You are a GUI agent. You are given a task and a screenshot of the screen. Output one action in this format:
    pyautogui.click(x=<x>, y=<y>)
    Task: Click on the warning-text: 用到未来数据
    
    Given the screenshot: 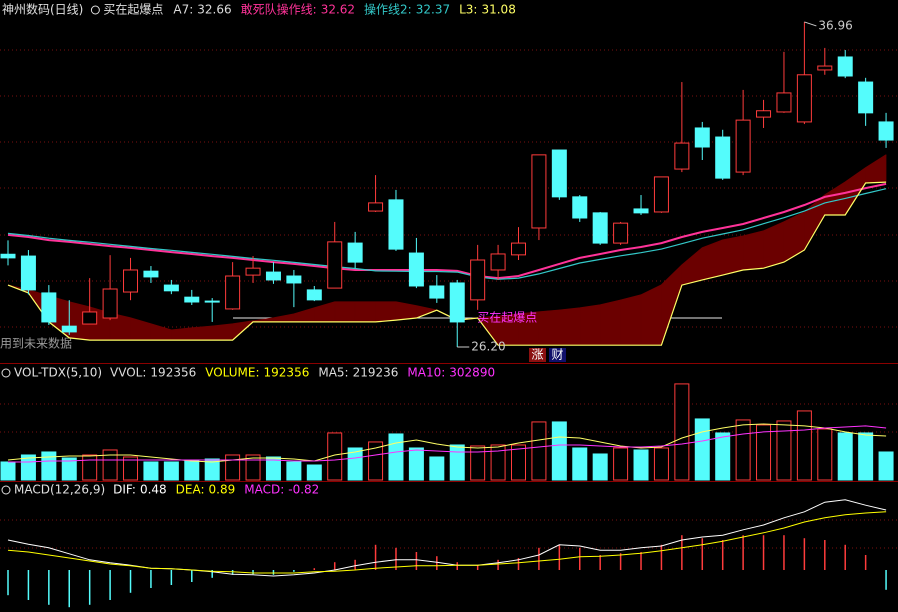 What is the action you would take?
    pyautogui.click(x=36, y=343)
    